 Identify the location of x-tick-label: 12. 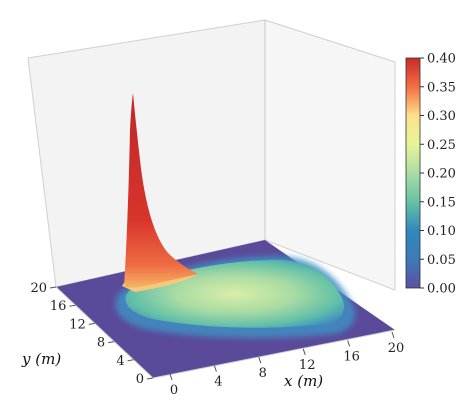
(307, 365).